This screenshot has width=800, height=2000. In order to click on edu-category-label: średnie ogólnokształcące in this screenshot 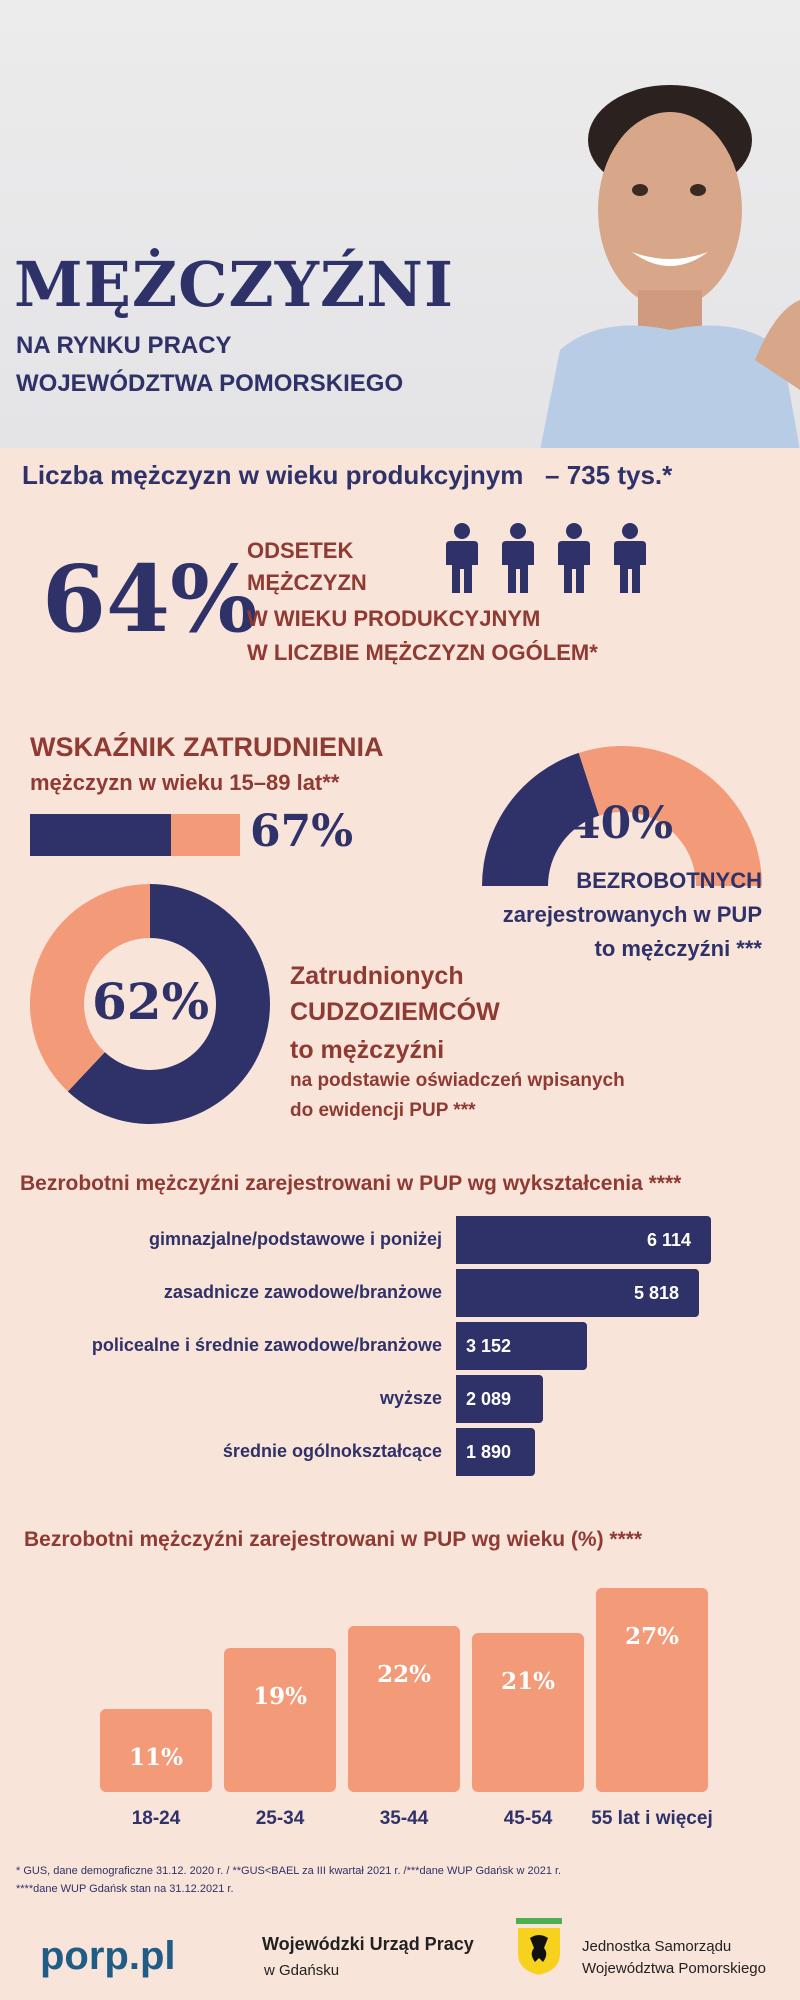, I will do `click(332, 1451)`.